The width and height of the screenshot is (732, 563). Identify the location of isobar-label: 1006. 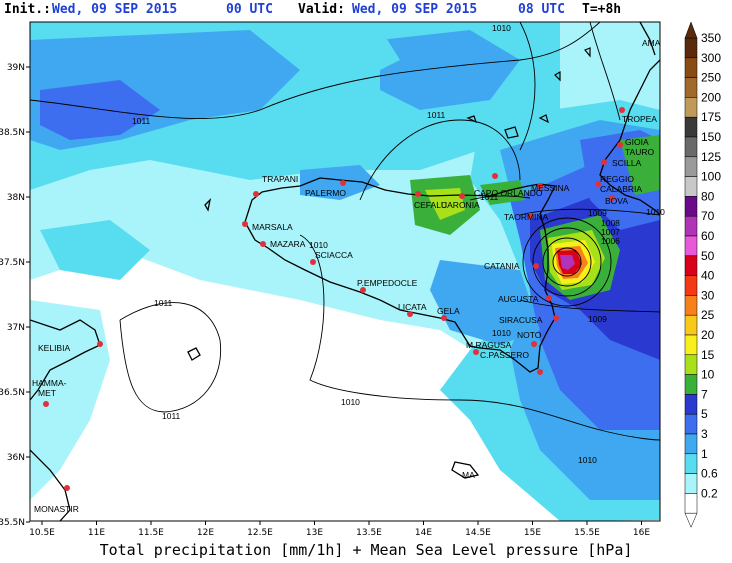
(610, 241).